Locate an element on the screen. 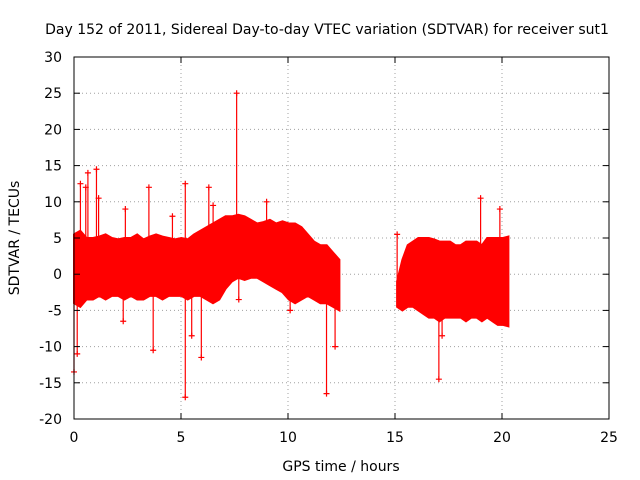 The height and width of the screenshot is (480, 640). y-tick-label: 20 is located at coordinates (53, 130).